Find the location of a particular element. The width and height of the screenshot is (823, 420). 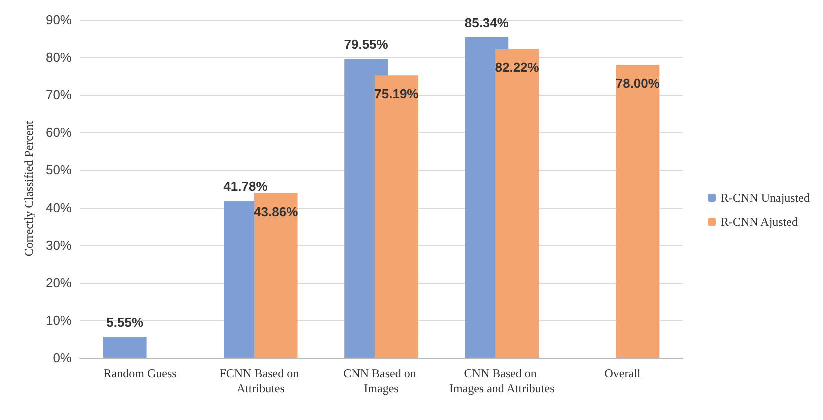

data-label: 75.19% is located at coordinates (397, 94).